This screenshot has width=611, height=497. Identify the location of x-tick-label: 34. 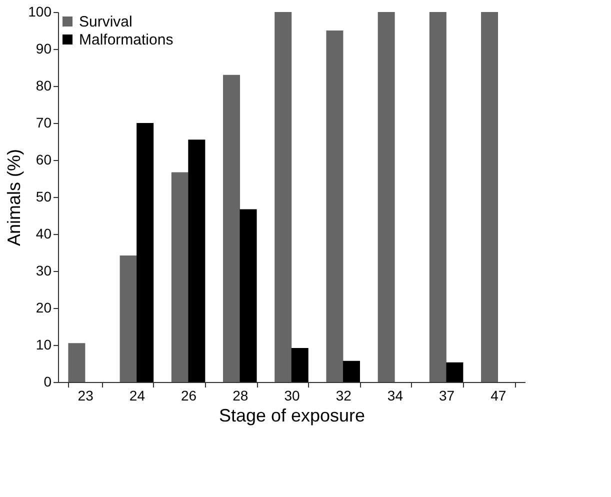
(395, 396).